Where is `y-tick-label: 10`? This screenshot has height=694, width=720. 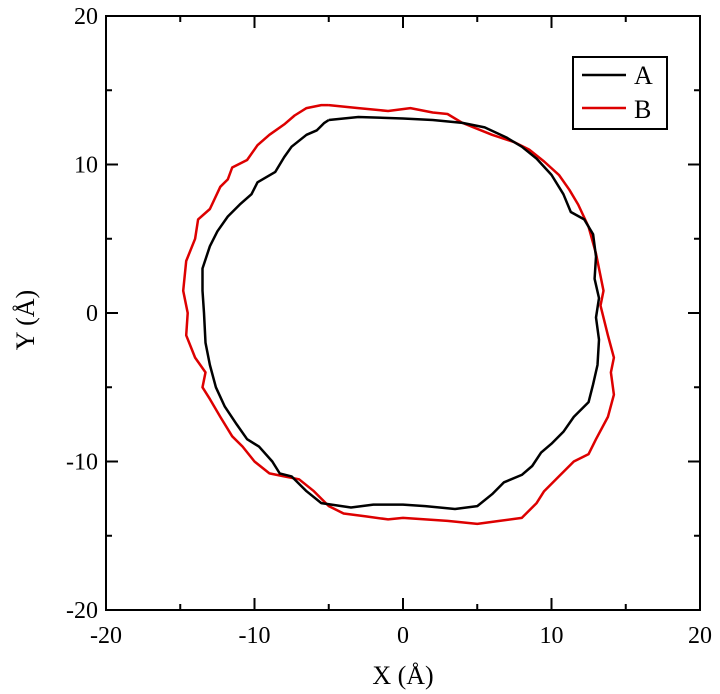 y-tick-label: 10 is located at coordinates (86, 166).